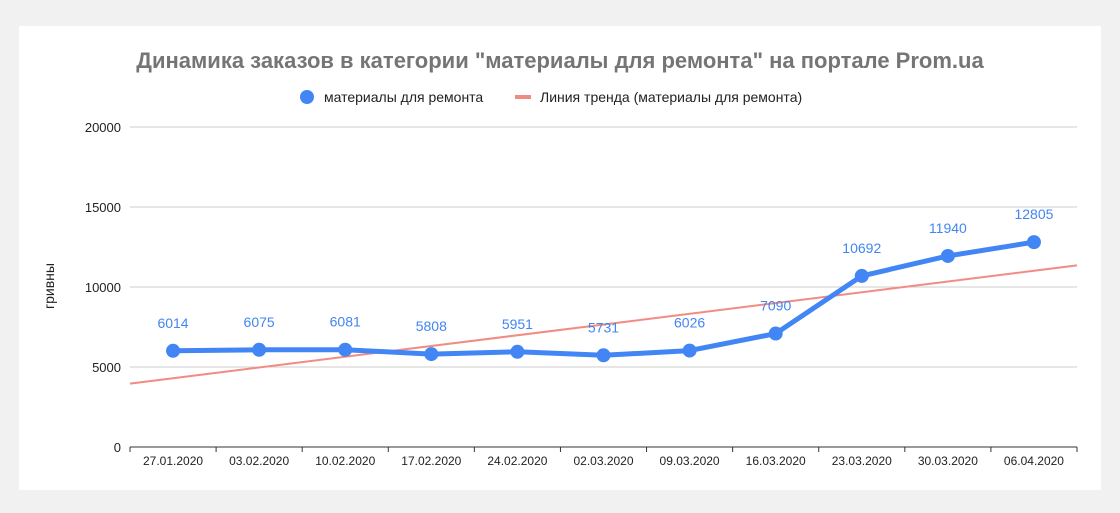  I want to click on legend-trend-label: Линия тренда (материалы для ремонта), so click(671, 97).